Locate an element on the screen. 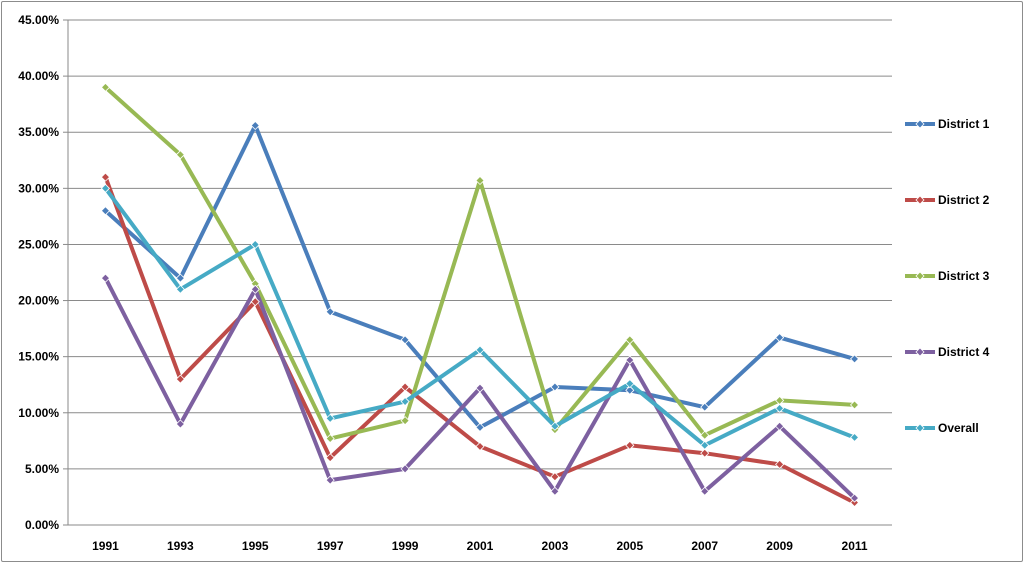  x-tick-label: 1991 is located at coordinates (105, 546).